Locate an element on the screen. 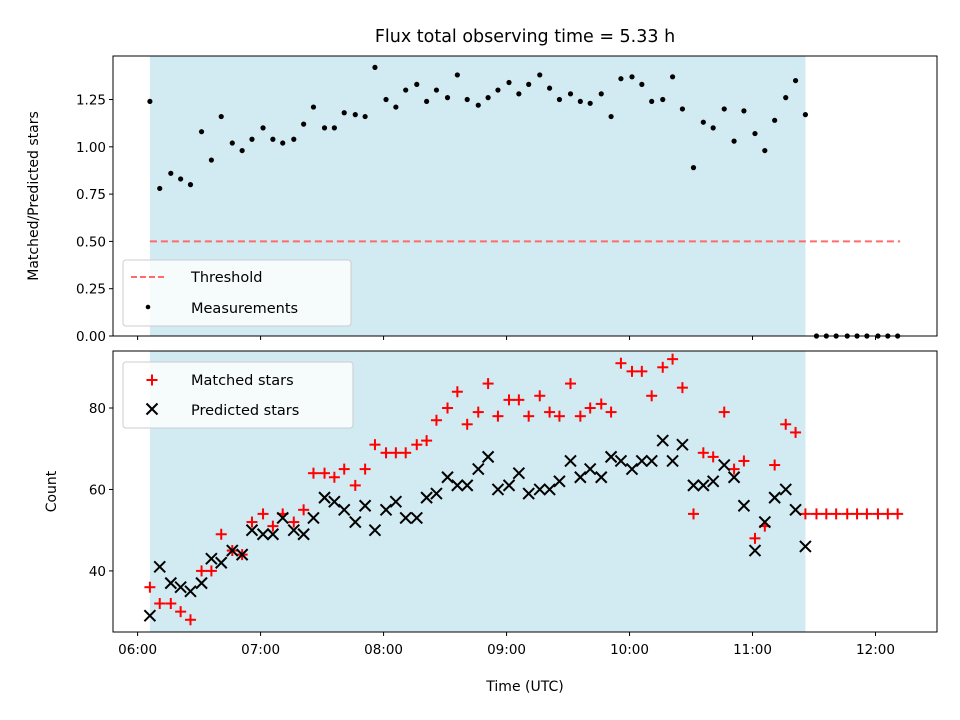 The width and height of the screenshot is (960, 720). top-ytick-label: 1.00 is located at coordinates (91, 148).